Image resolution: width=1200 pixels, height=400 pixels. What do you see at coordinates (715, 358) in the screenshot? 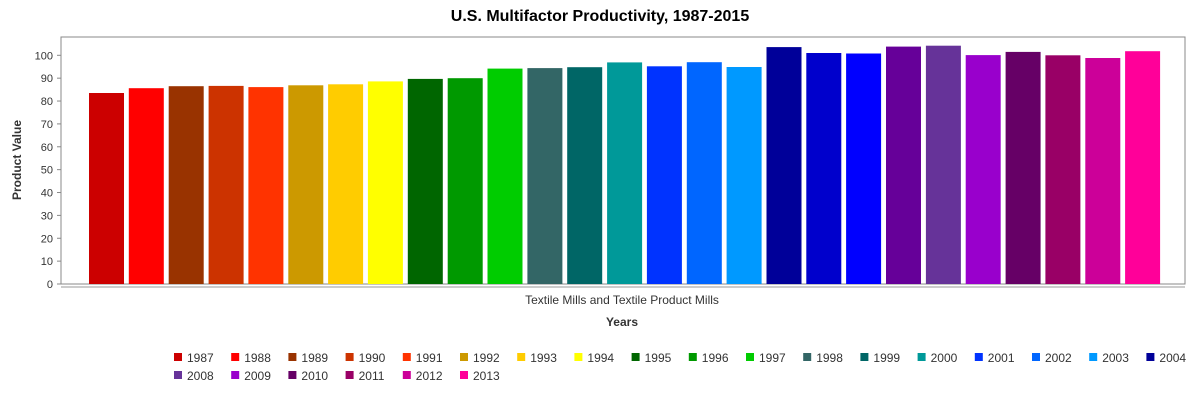
I see `legend-label: 1996` at bounding box center [715, 358].